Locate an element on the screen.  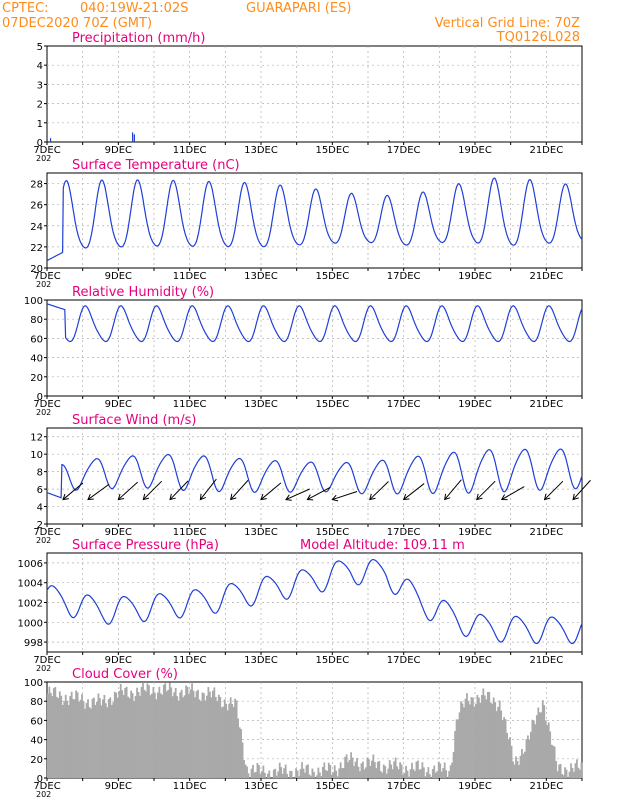
x-tick-label: 15DEC is located at coordinates (332, 404).